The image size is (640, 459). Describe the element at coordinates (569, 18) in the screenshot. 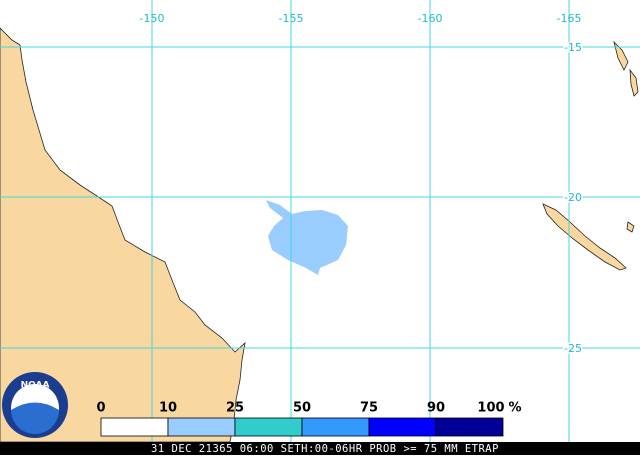

I see `longitude-label: -165` at that location.